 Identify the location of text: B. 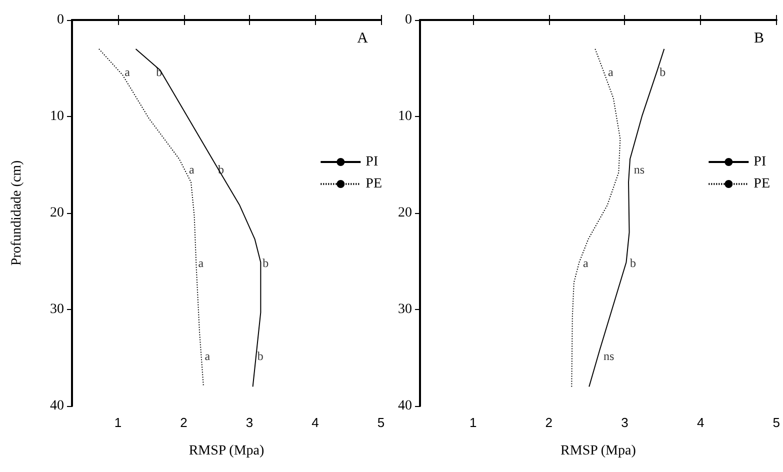
(759, 38).